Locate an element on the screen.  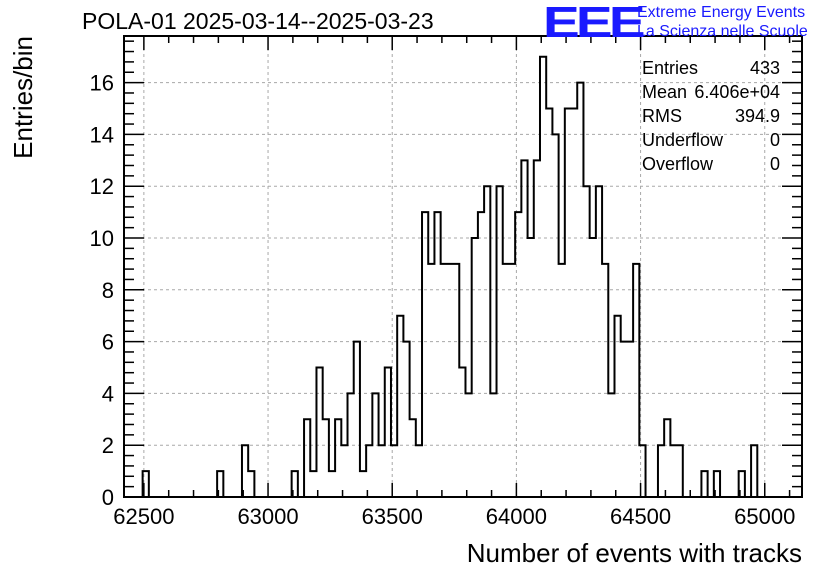
y-axis-label: Entries/bin is located at coordinates (23, 97).